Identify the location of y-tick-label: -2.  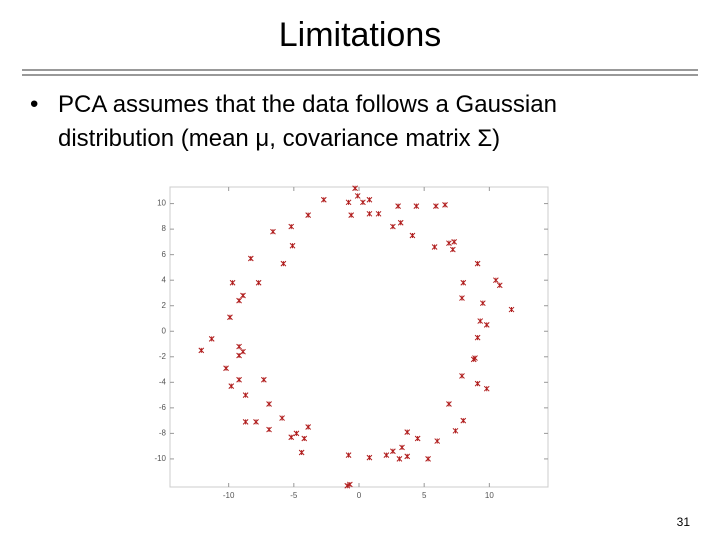
(163, 356).